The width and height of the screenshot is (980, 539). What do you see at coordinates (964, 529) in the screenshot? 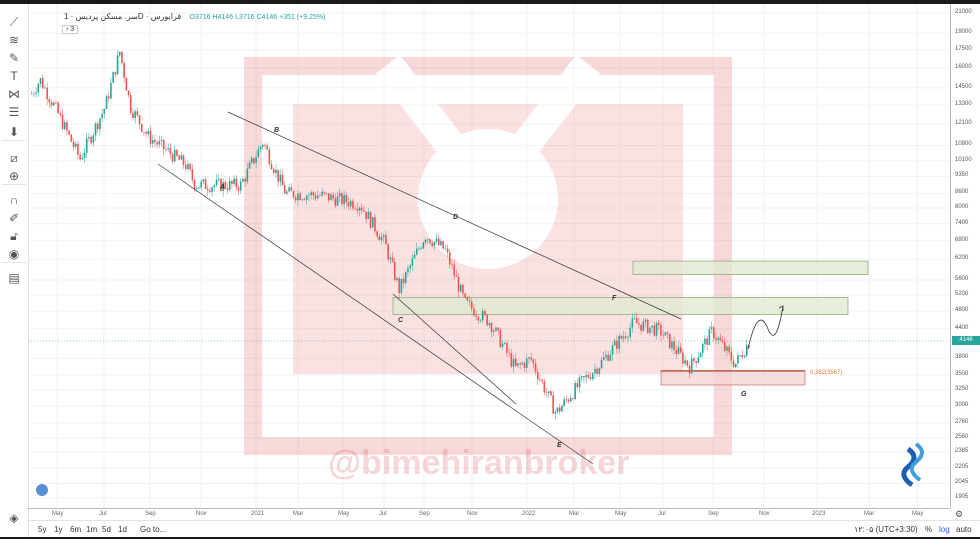
I see `auto-toggle: auto` at bounding box center [964, 529].